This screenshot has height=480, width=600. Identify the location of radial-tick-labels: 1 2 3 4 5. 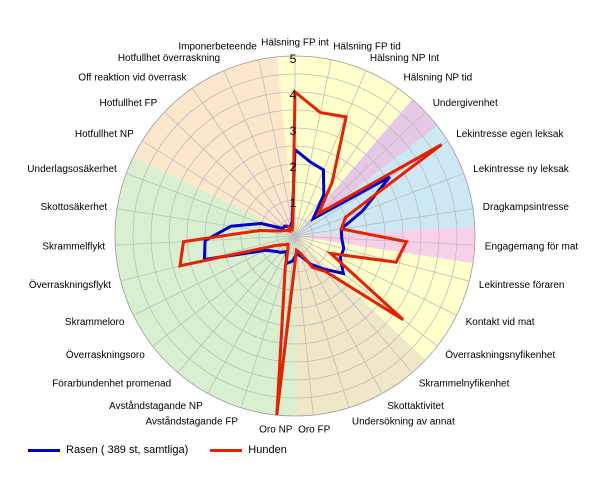
(293, 131).